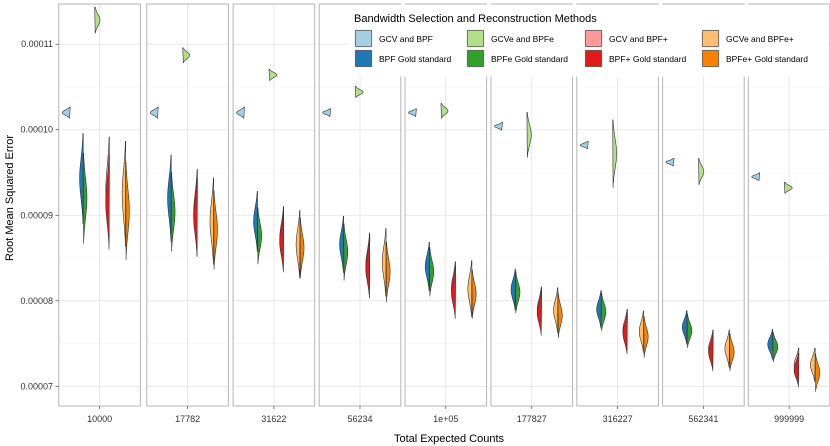  I want to click on legend-entry: BPFe+ Gold standard, so click(754, 58).